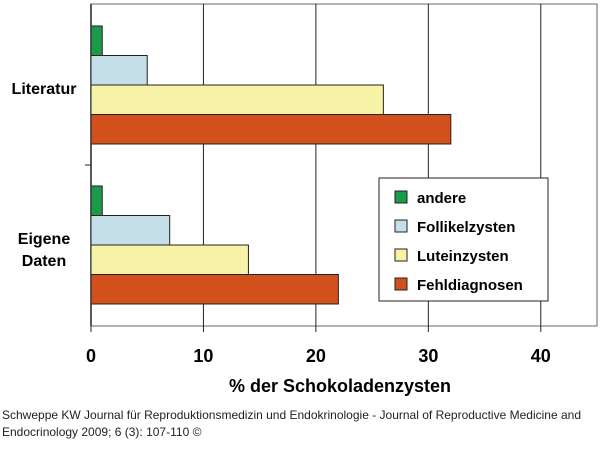 This screenshot has height=465, width=600. Describe the element at coordinates (44, 89) in the screenshot. I see `category-label: Literatur` at that location.